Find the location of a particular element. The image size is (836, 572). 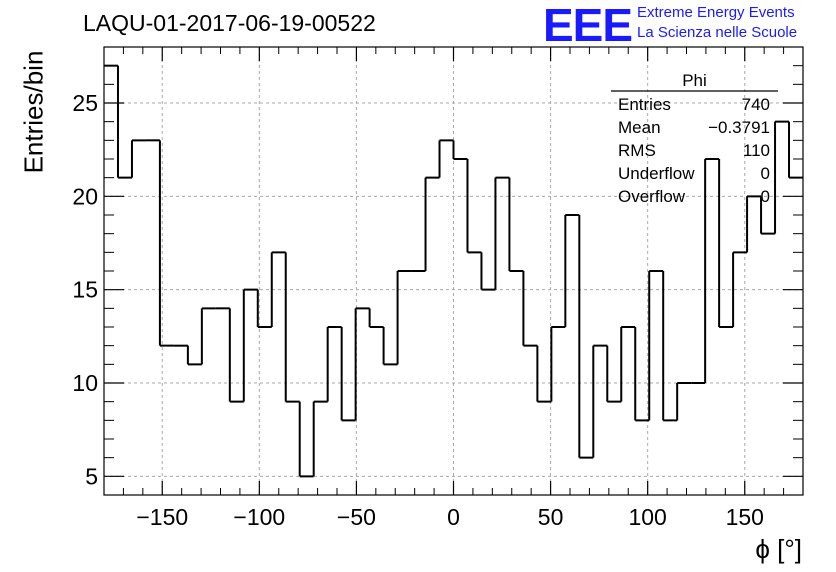

stats-entries-label: Entries is located at coordinates (644, 104).